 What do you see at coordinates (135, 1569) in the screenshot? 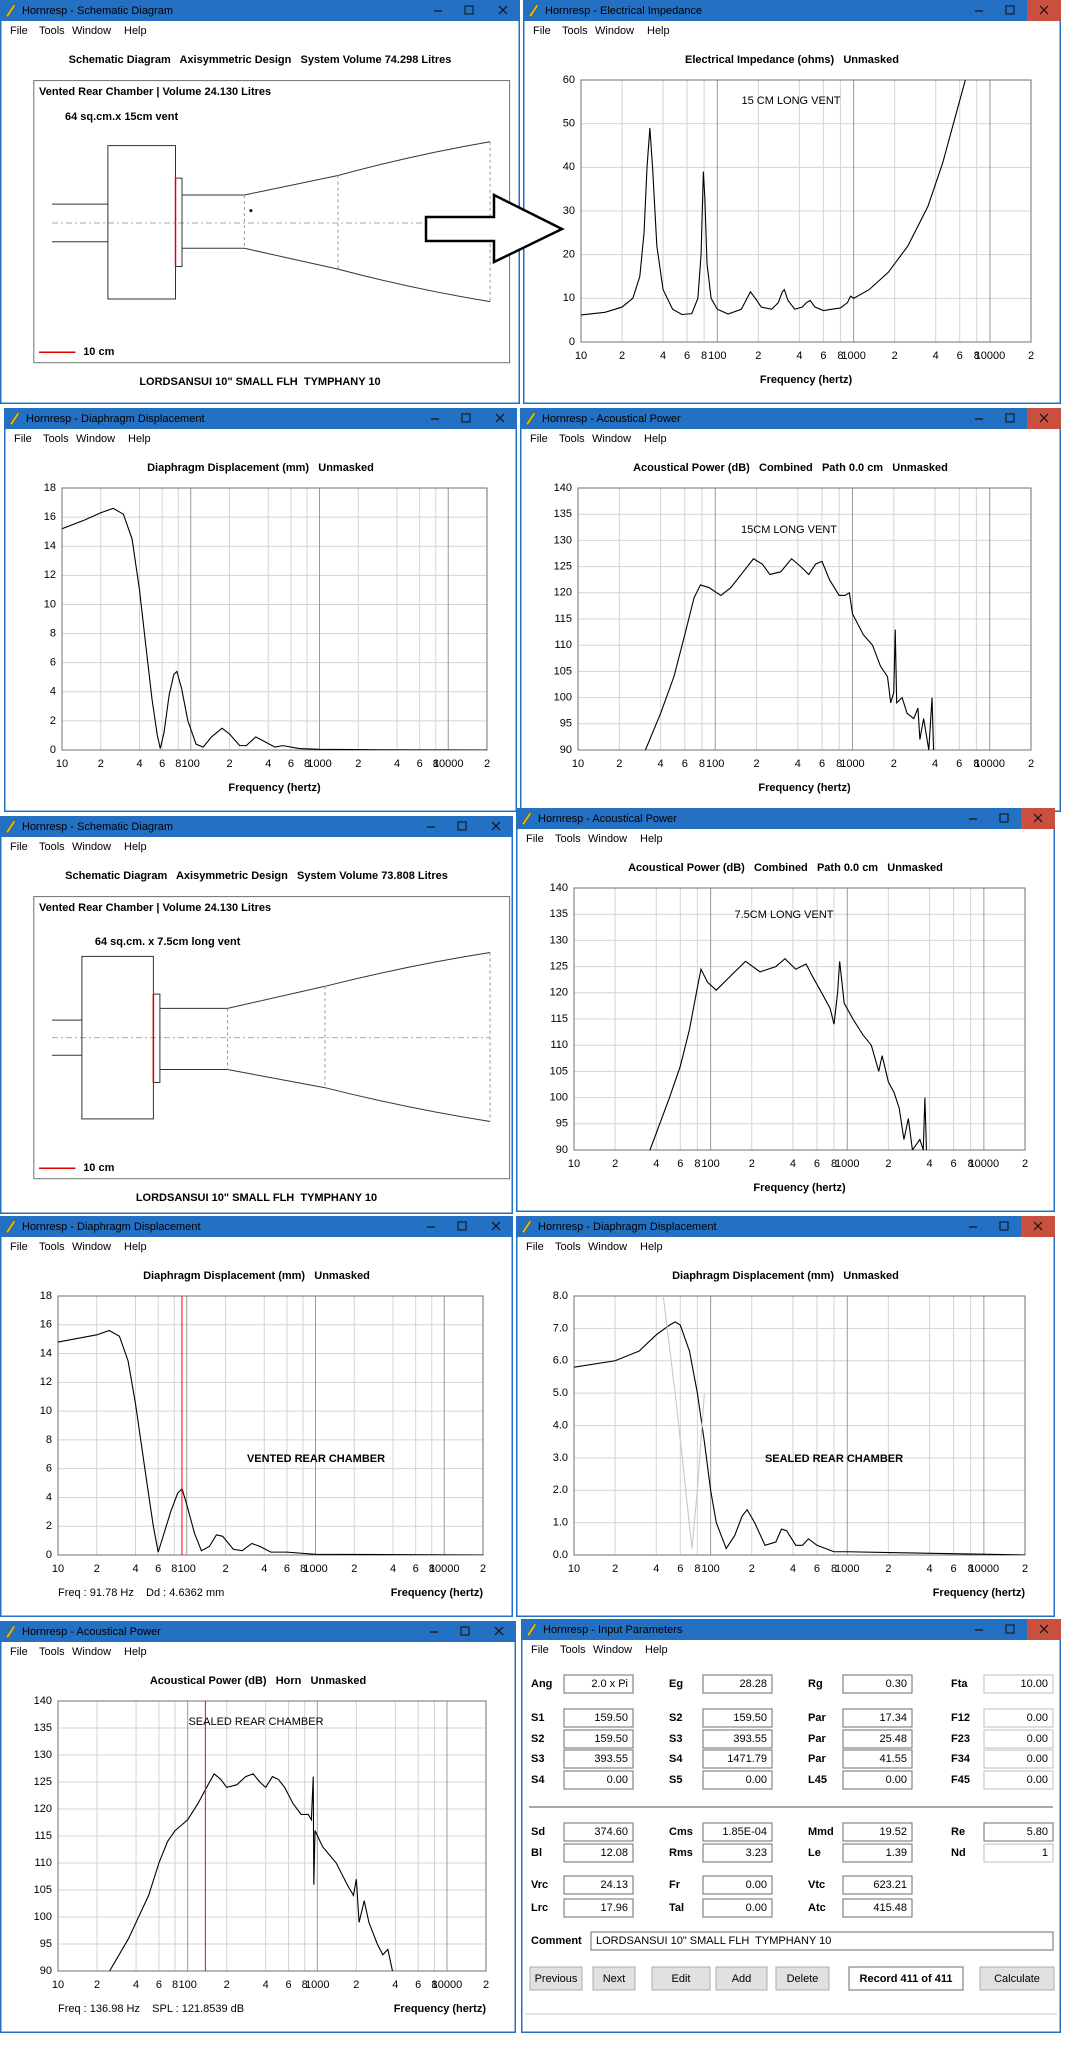
I see `x-tick-label: 4` at bounding box center [135, 1569].